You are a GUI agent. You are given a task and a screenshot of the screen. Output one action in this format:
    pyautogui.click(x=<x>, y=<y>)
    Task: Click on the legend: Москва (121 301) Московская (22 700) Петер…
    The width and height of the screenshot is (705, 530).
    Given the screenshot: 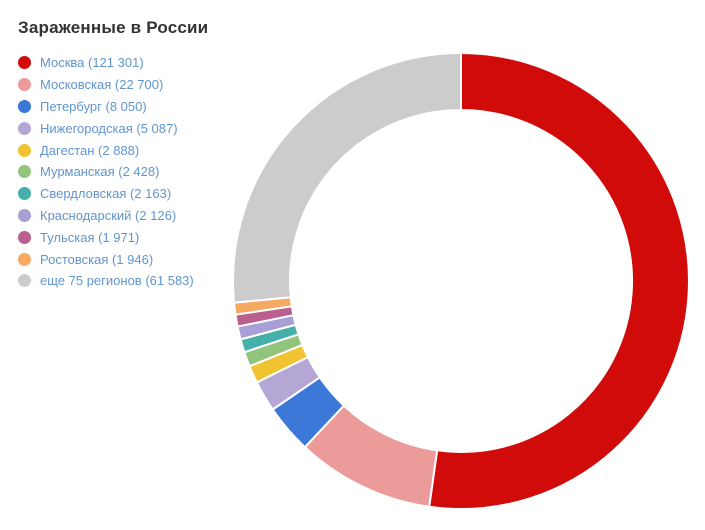 What is the action you would take?
    pyautogui.click(x=106, y=172)
    